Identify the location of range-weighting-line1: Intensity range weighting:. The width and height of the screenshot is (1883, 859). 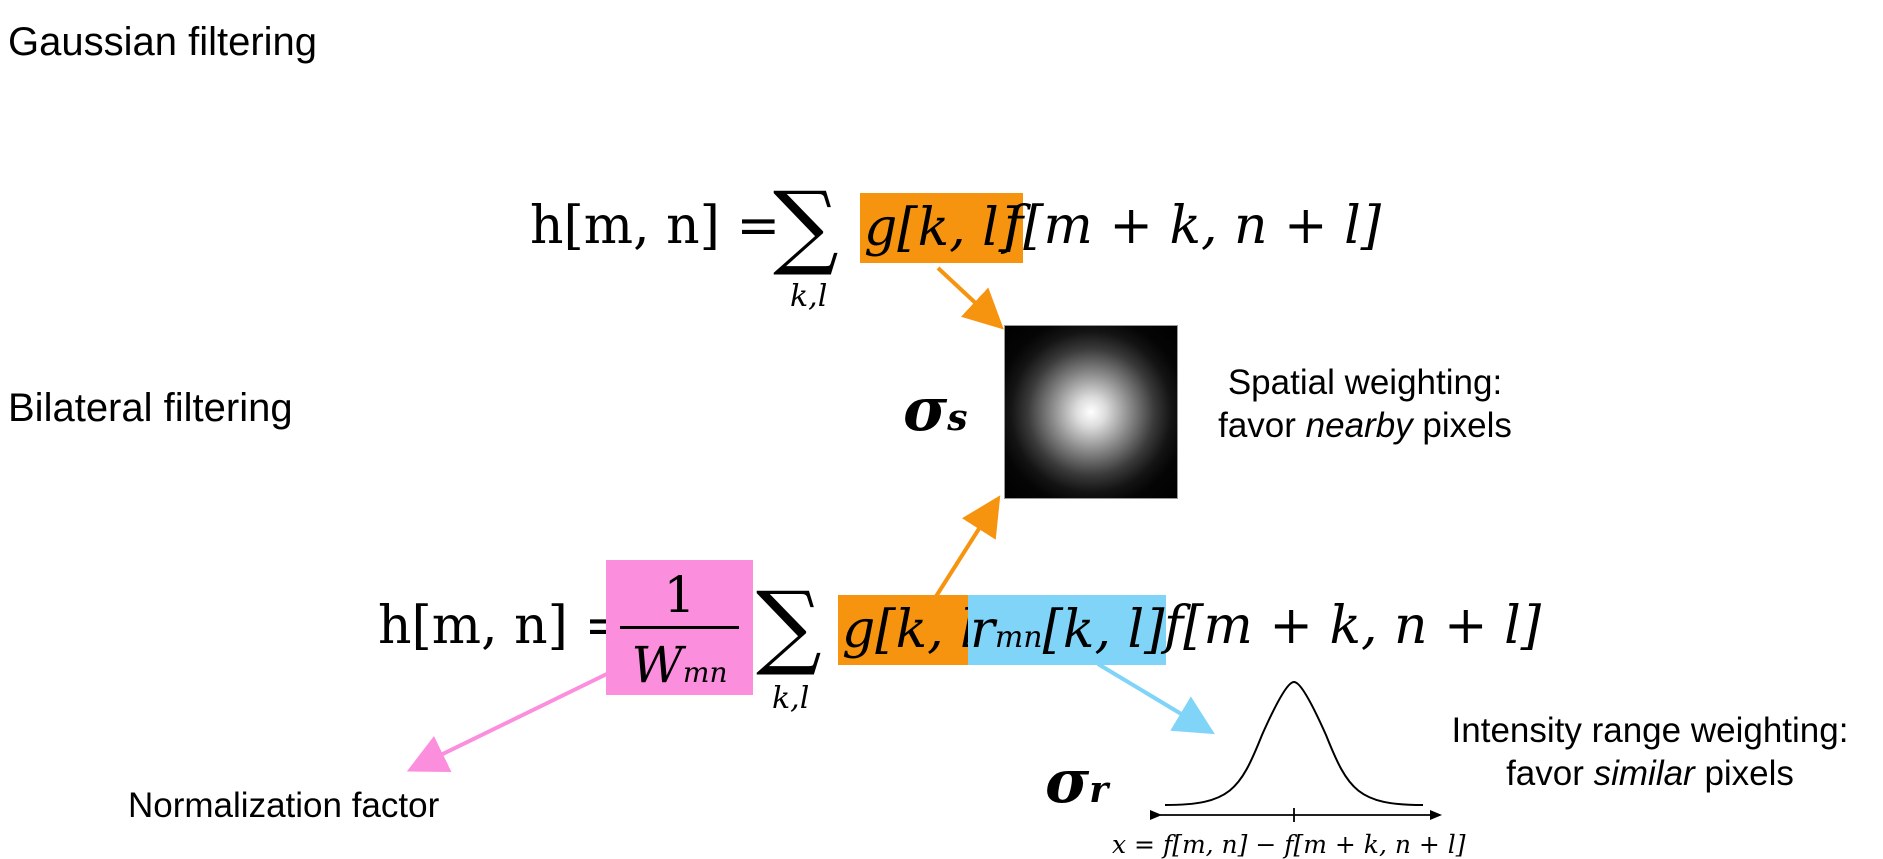
(1650, 730).